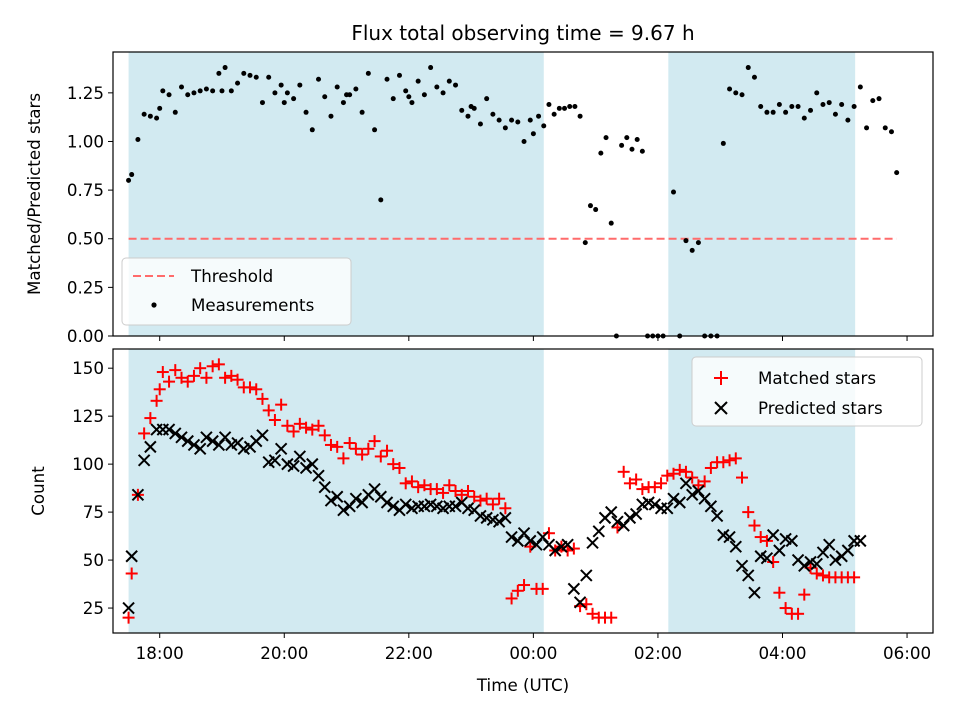 This screenshot has width=960, height=720. Describe the element at coordinates (820, 408) in the screenshot. I see `predicted-legend-label: Predicted stars` at that location.